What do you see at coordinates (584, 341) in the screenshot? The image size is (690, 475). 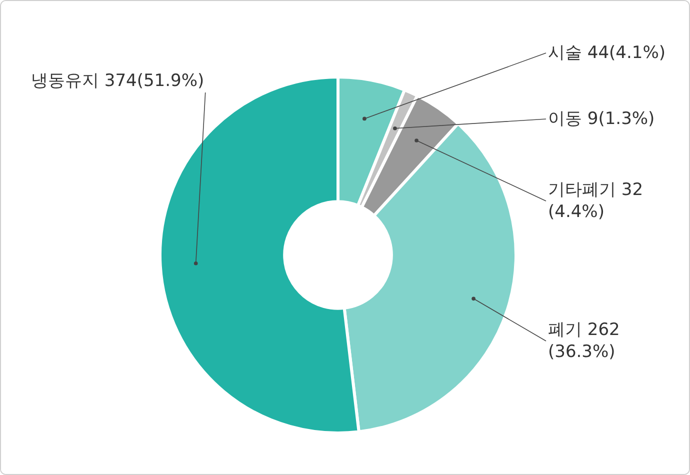 I see `slice-label: 폐기 262 (36.3%)` at bounding box center [584, 341].